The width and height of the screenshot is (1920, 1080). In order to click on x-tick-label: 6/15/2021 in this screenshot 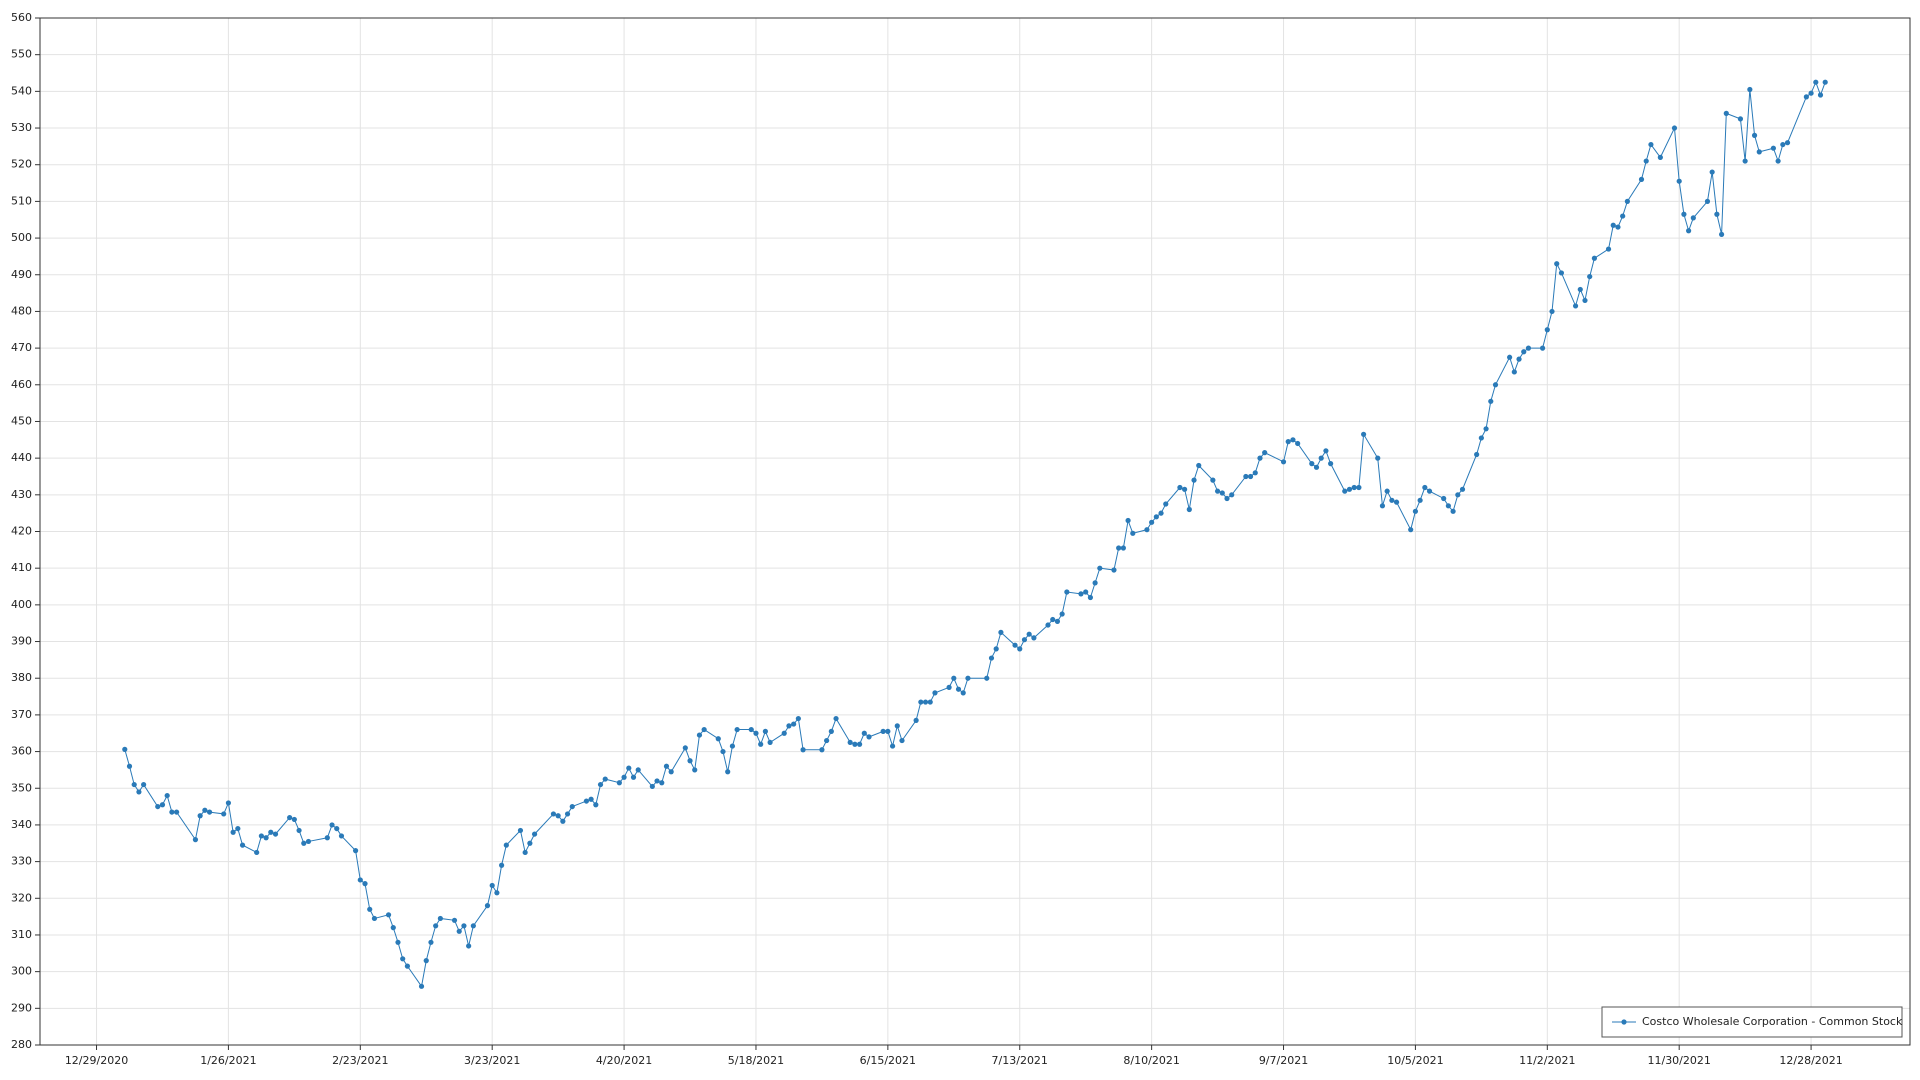, I will do `click(888, 1060)`.